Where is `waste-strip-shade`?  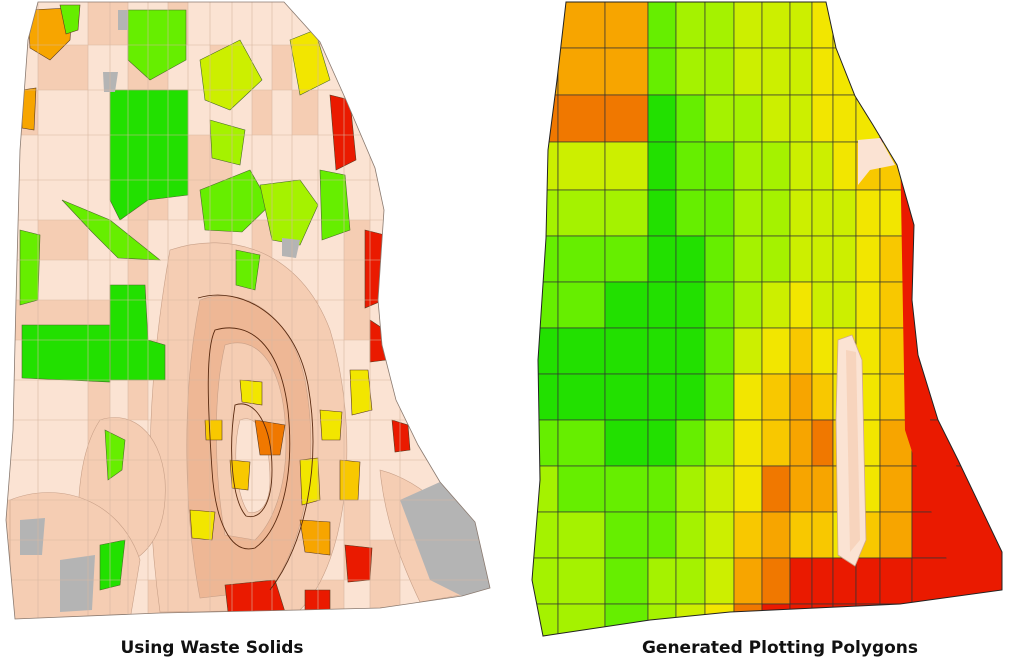 waste-strip-shade is located at coordinates (853, 451).